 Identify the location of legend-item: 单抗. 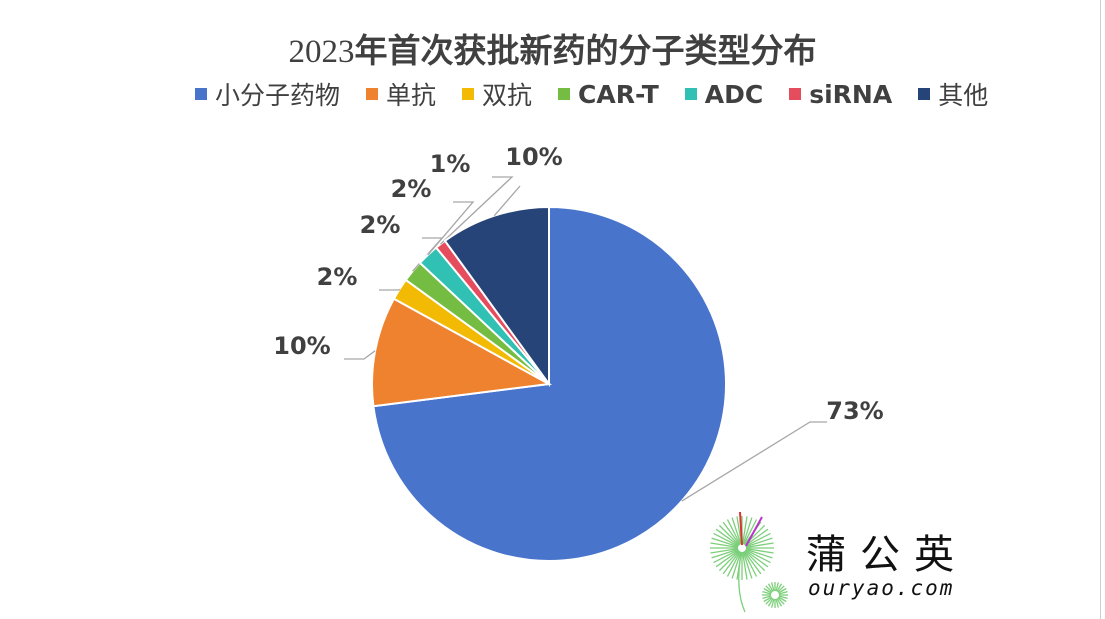
(401, 94).